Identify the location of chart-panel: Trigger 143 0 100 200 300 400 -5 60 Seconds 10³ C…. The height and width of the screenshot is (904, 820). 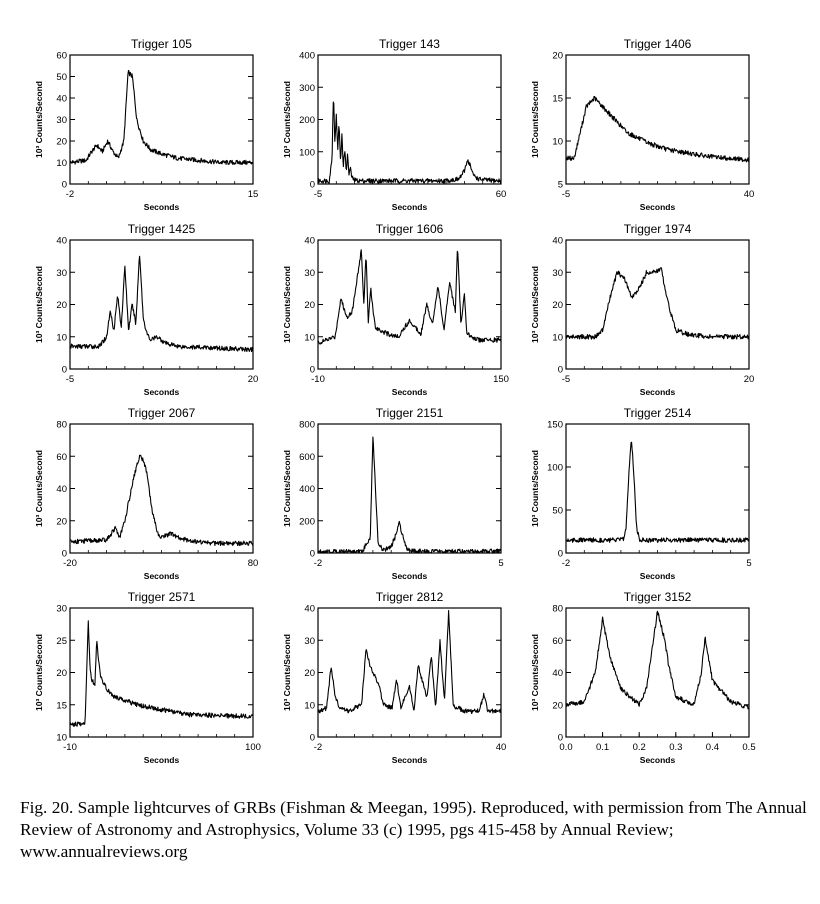
(394, 124).